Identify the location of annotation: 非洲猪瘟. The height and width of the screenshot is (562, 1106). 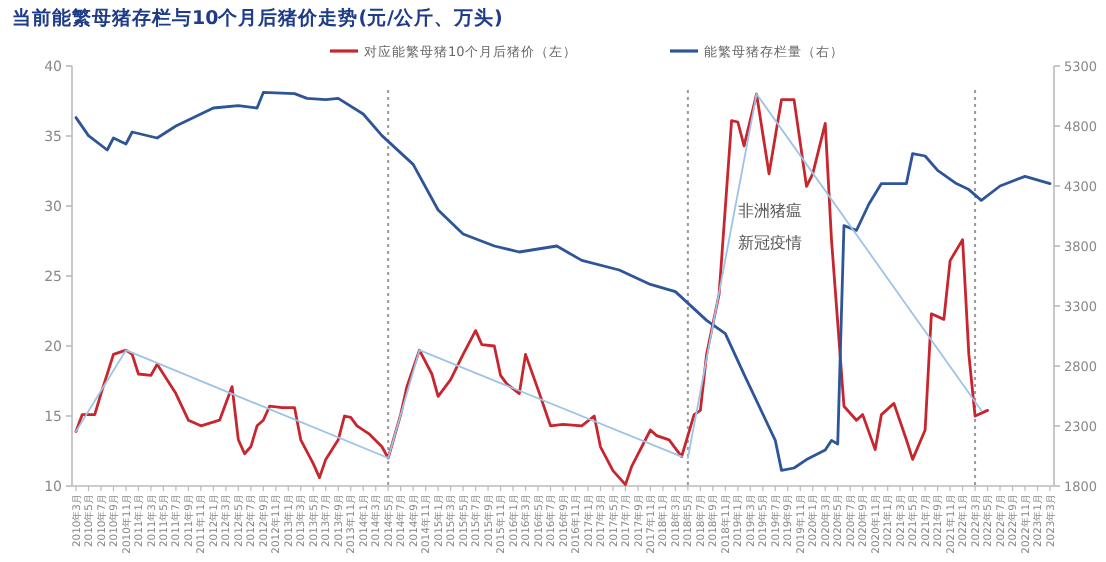
(770, 211).